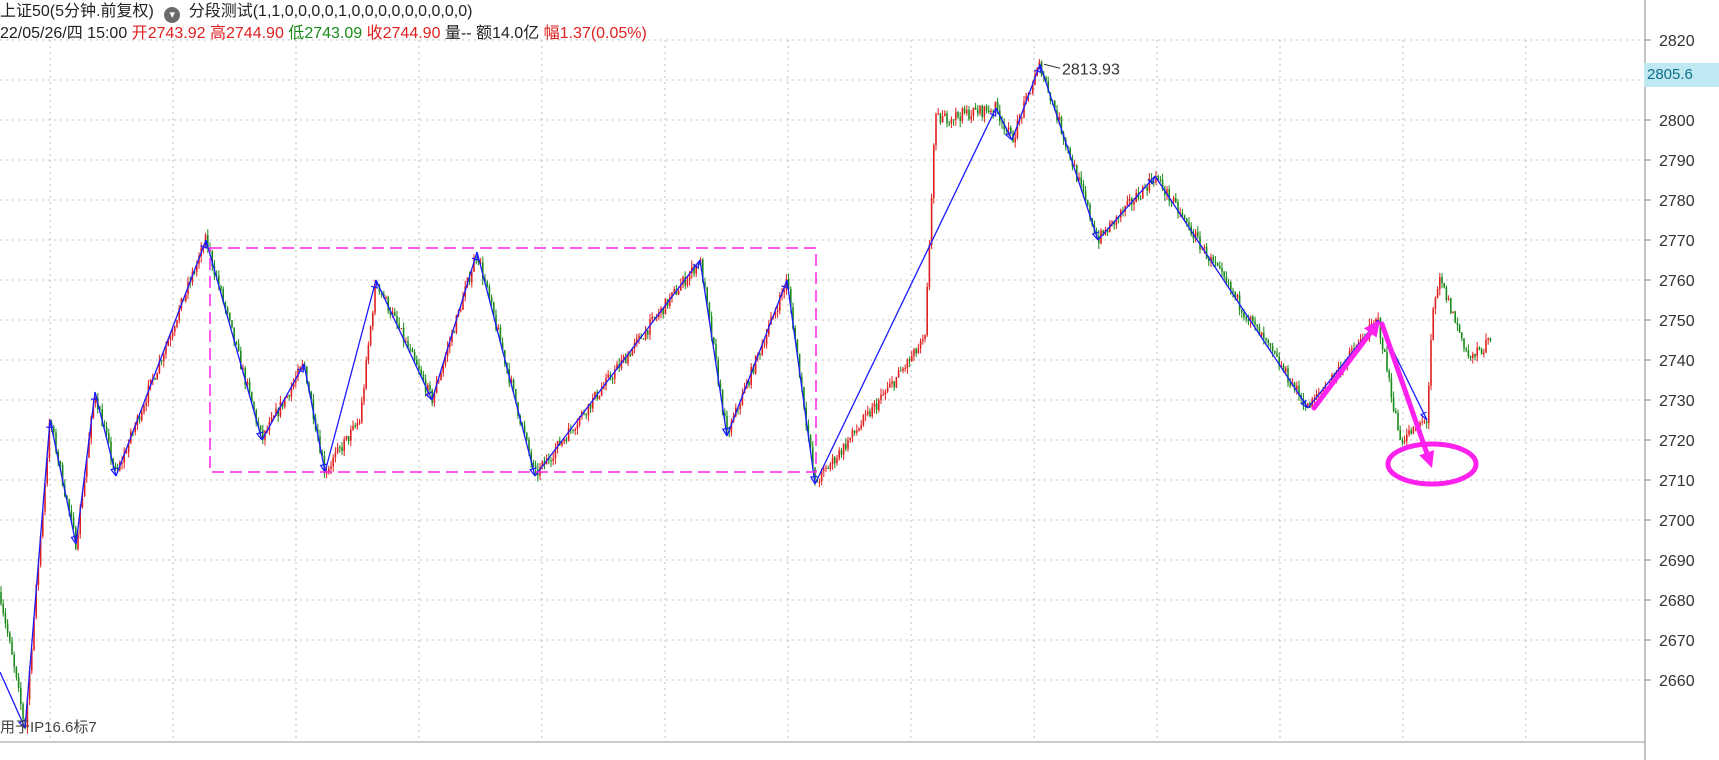  Describe the element at coordinates (1677, 681) in the screenshot. I see `y-tick-label: 2660` at that location.